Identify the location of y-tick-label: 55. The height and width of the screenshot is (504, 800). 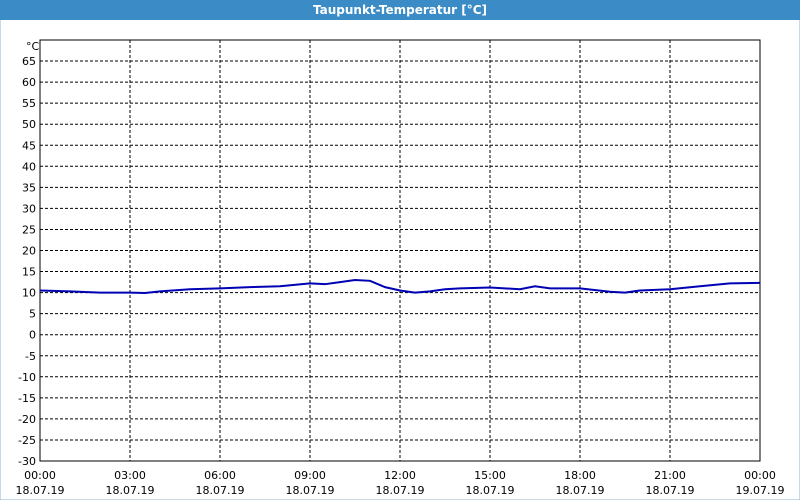
(29, 103).